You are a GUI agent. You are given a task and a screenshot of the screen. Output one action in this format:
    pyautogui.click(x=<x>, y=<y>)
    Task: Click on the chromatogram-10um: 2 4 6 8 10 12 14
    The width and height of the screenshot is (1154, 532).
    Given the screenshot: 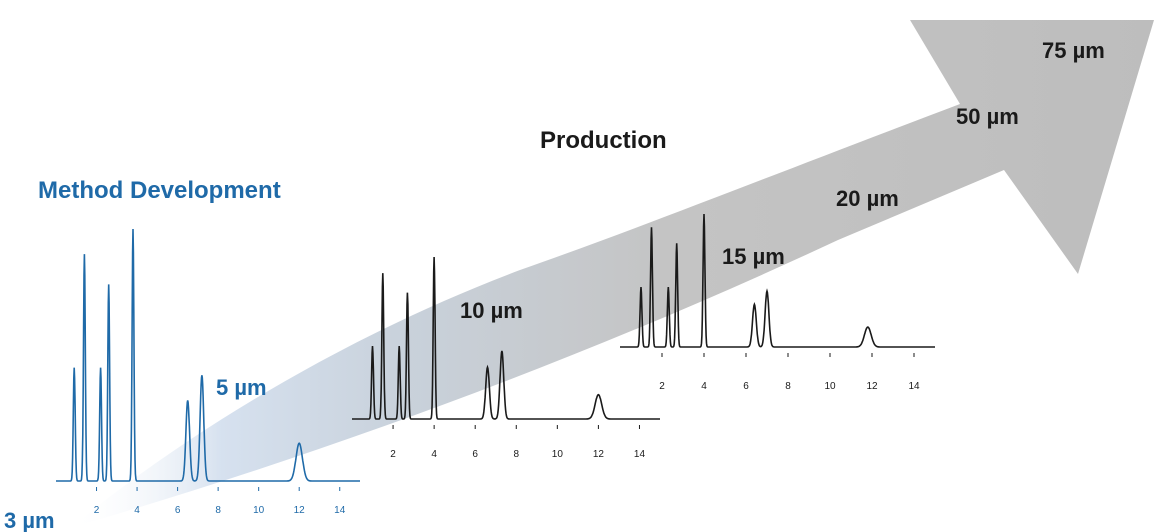 What is the action you would take?
    pyautogui.click(x=506, y=358)
    